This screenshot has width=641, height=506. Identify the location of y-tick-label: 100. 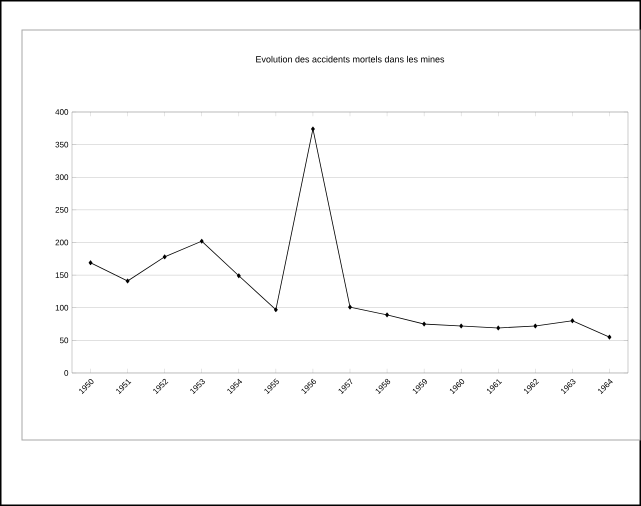
(62, 307).